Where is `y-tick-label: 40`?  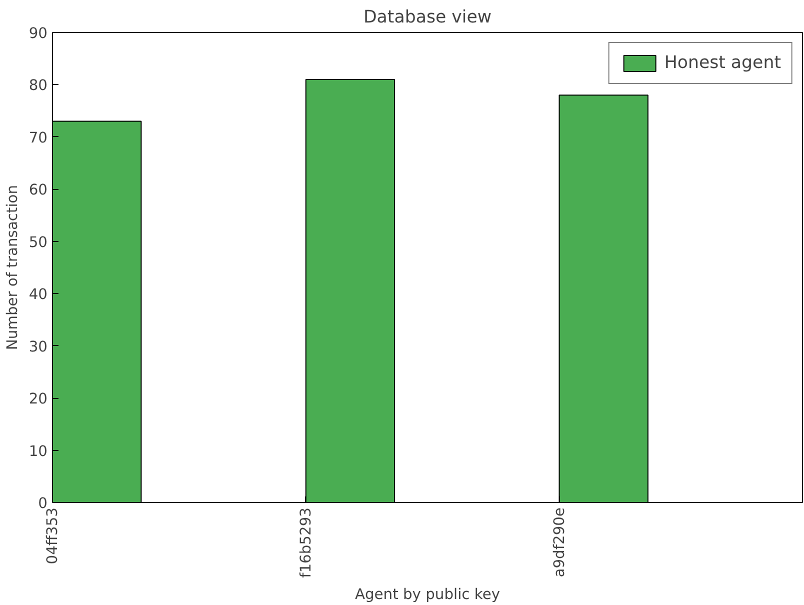
y-tick-label: 40 is located at coordinates (38, 295).